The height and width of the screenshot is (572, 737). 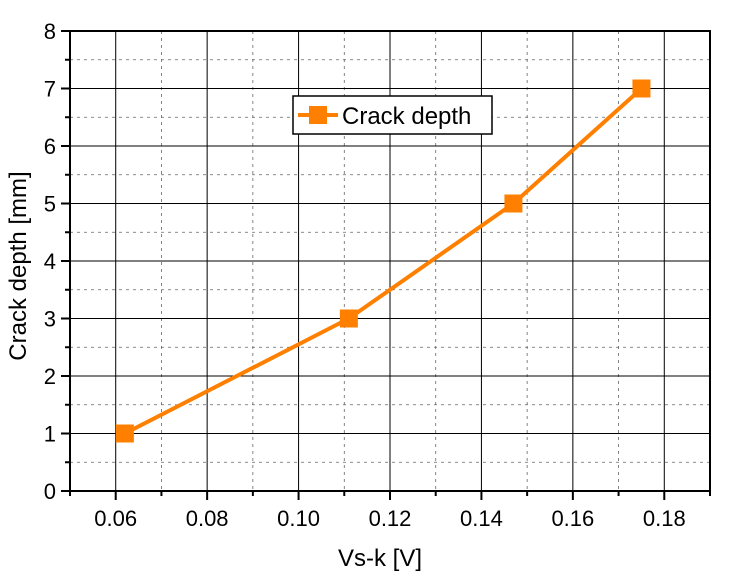 What do you see at coordinates (318, 115) in the screenshot?
I see `legend-marker` at bounding box center [318, 115].